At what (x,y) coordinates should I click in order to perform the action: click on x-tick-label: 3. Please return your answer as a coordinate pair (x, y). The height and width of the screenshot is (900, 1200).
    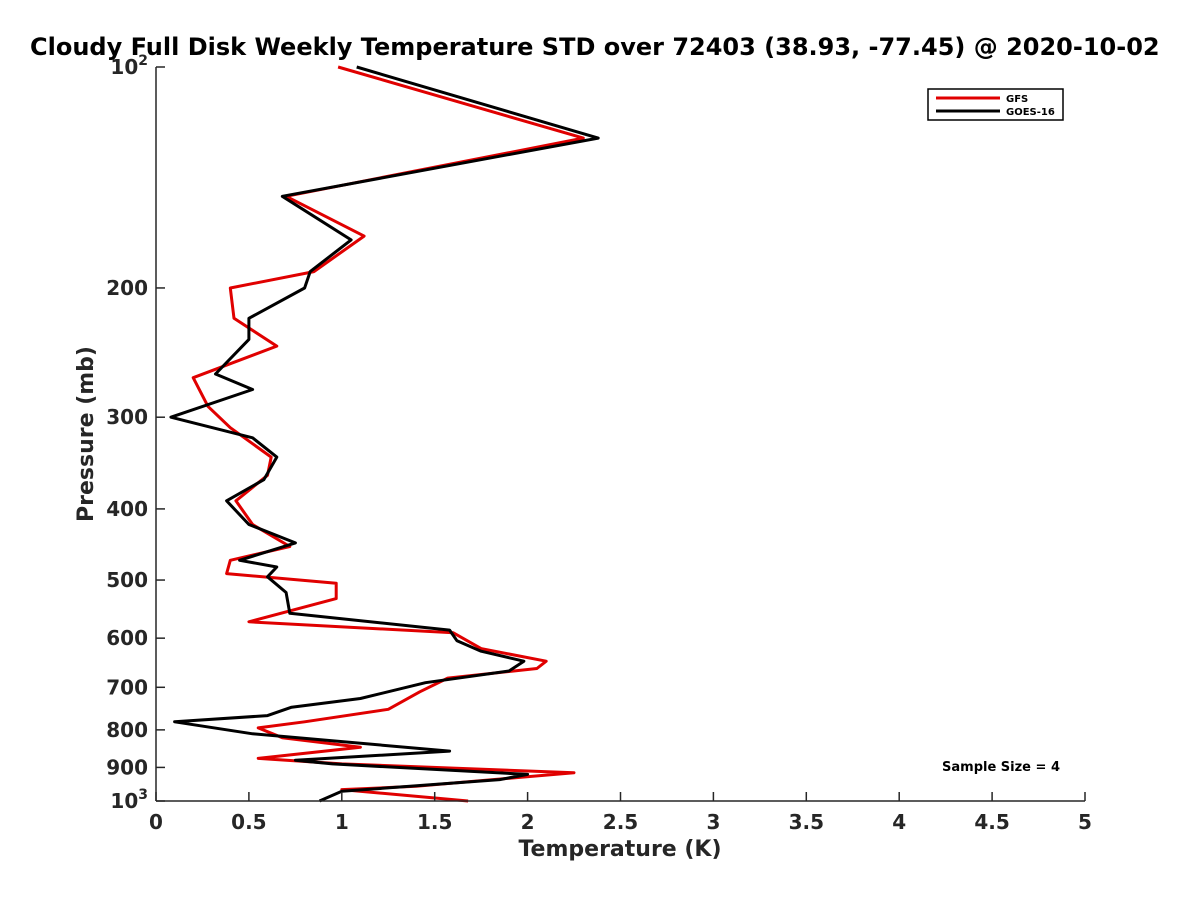
    Looking at the image, I should click on (713, 822).